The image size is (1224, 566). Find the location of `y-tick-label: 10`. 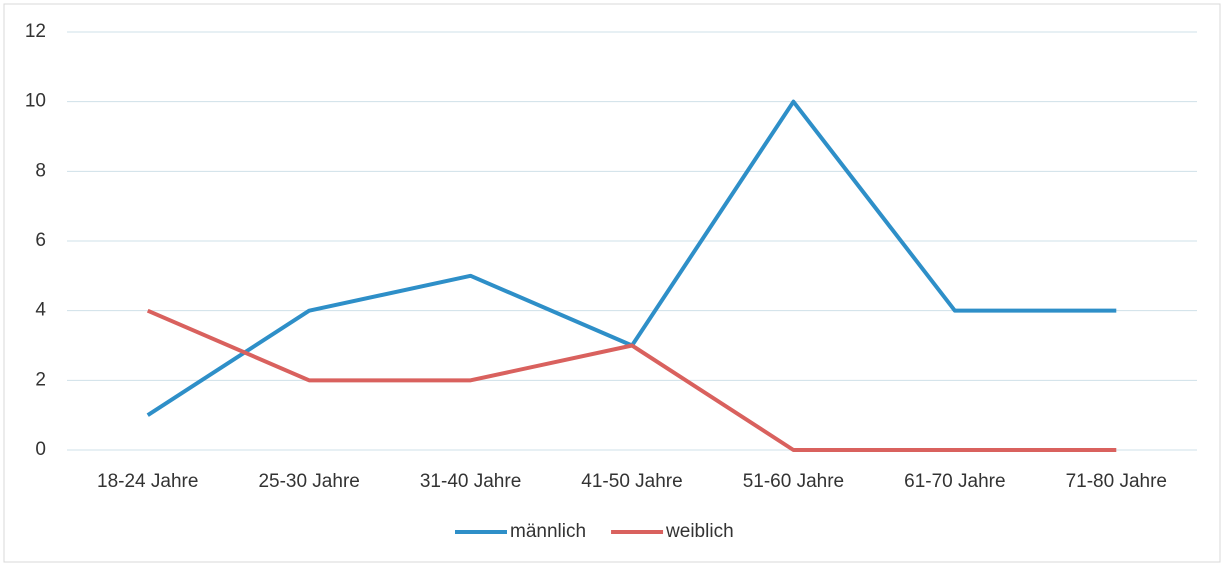

y-tick-label: 10 is located at coordinates (35, 101).